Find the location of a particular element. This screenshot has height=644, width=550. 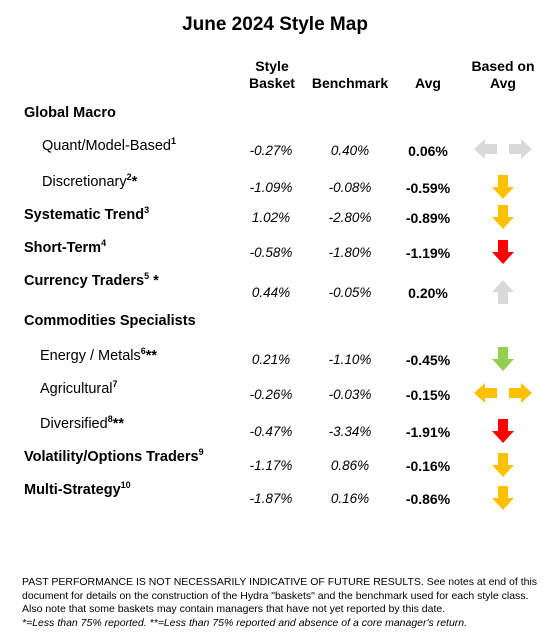

row-label-text: Volatility/Options Traders is located at coordinates (111, 457).